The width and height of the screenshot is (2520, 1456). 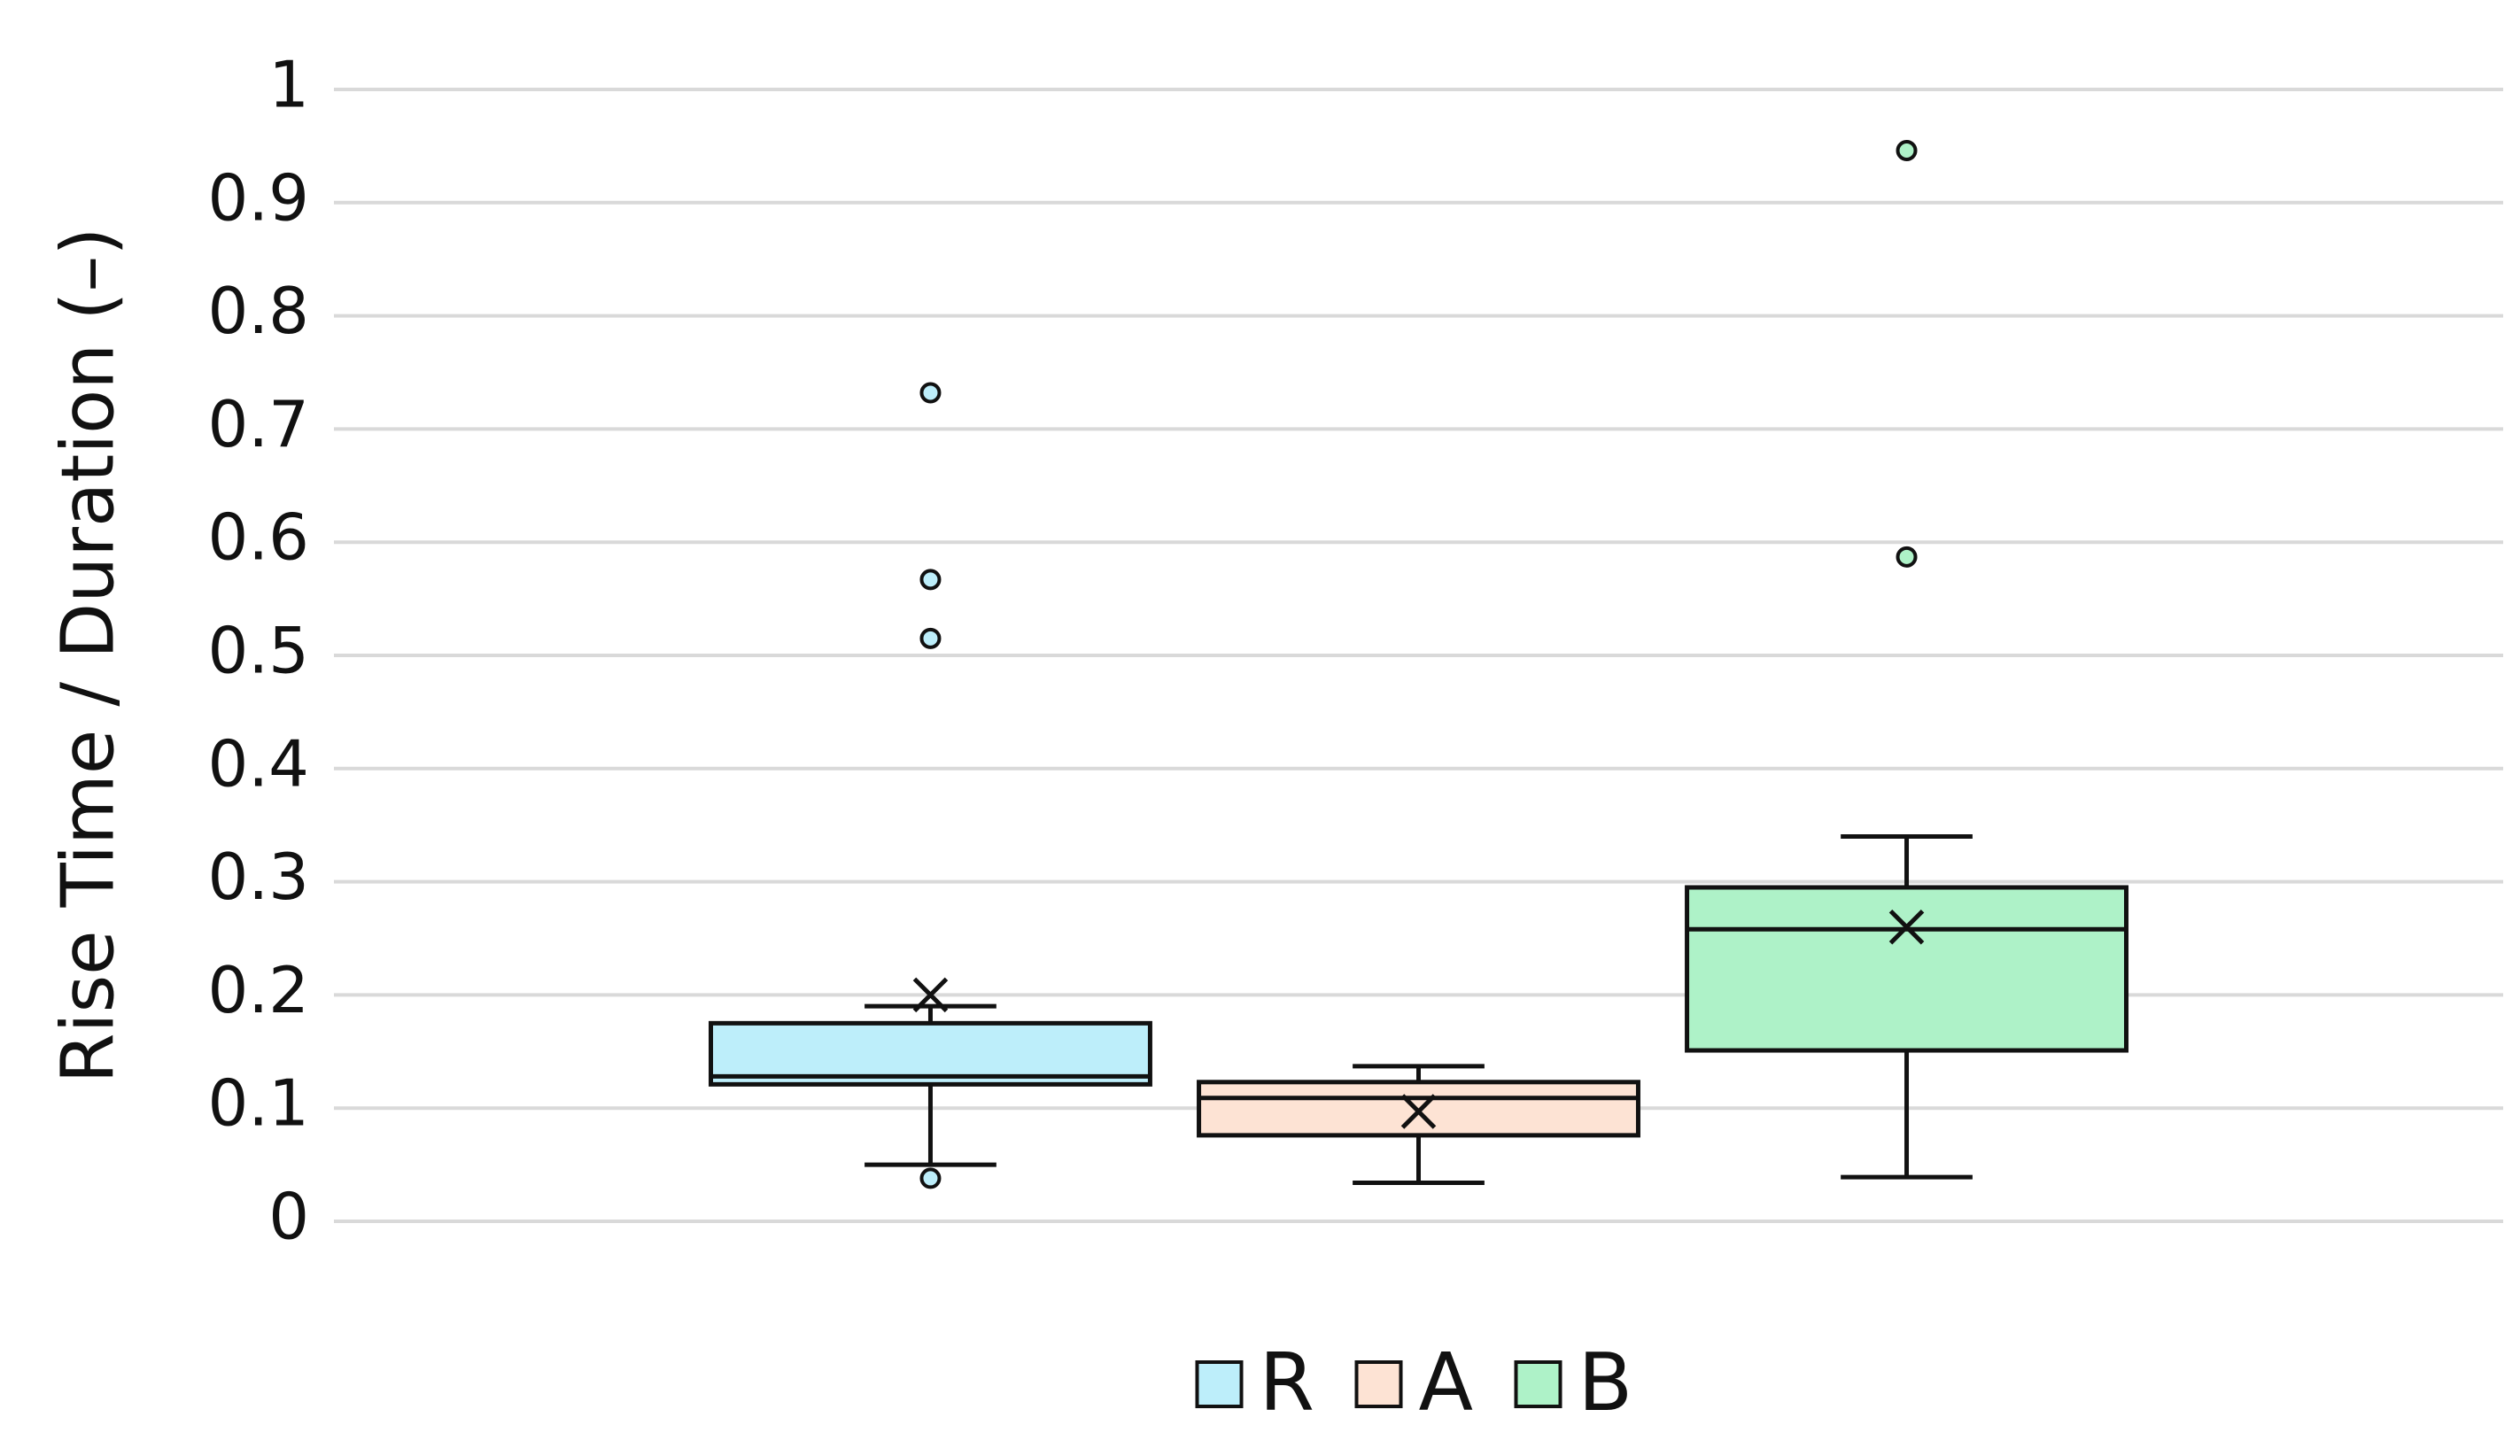 What do you see at coordinates (258, 537) in the screenshot?
I see `y-tick-label: 0.6` at bounding box center [258, 537].